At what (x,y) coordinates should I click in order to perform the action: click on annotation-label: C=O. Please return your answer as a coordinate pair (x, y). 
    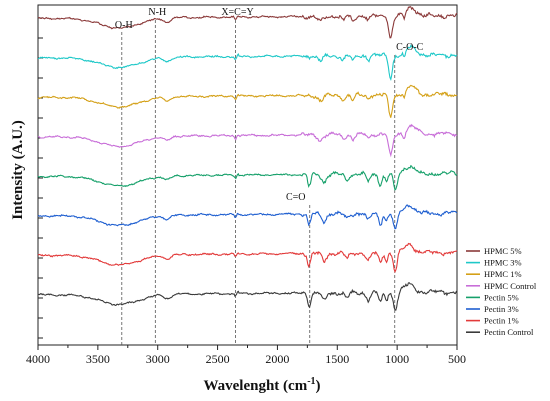
    Looking at the image, I should click on (296, 197).